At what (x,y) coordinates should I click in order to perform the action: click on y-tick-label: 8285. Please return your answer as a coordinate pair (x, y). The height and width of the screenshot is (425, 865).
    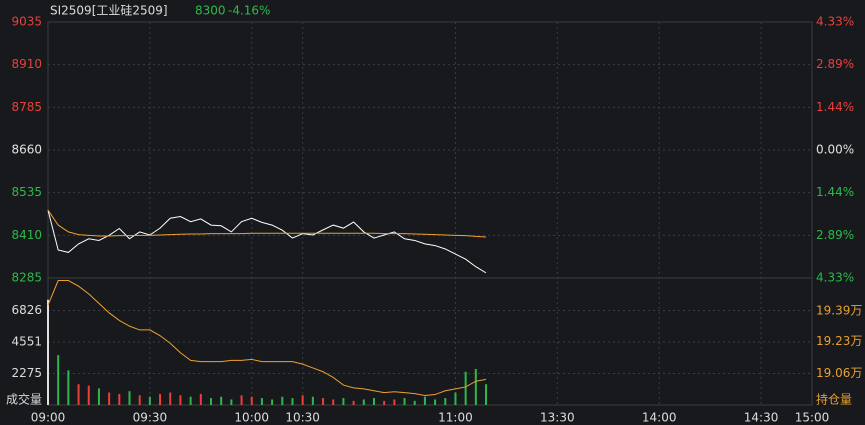
    Looking at the image, I should click on (26, 278).